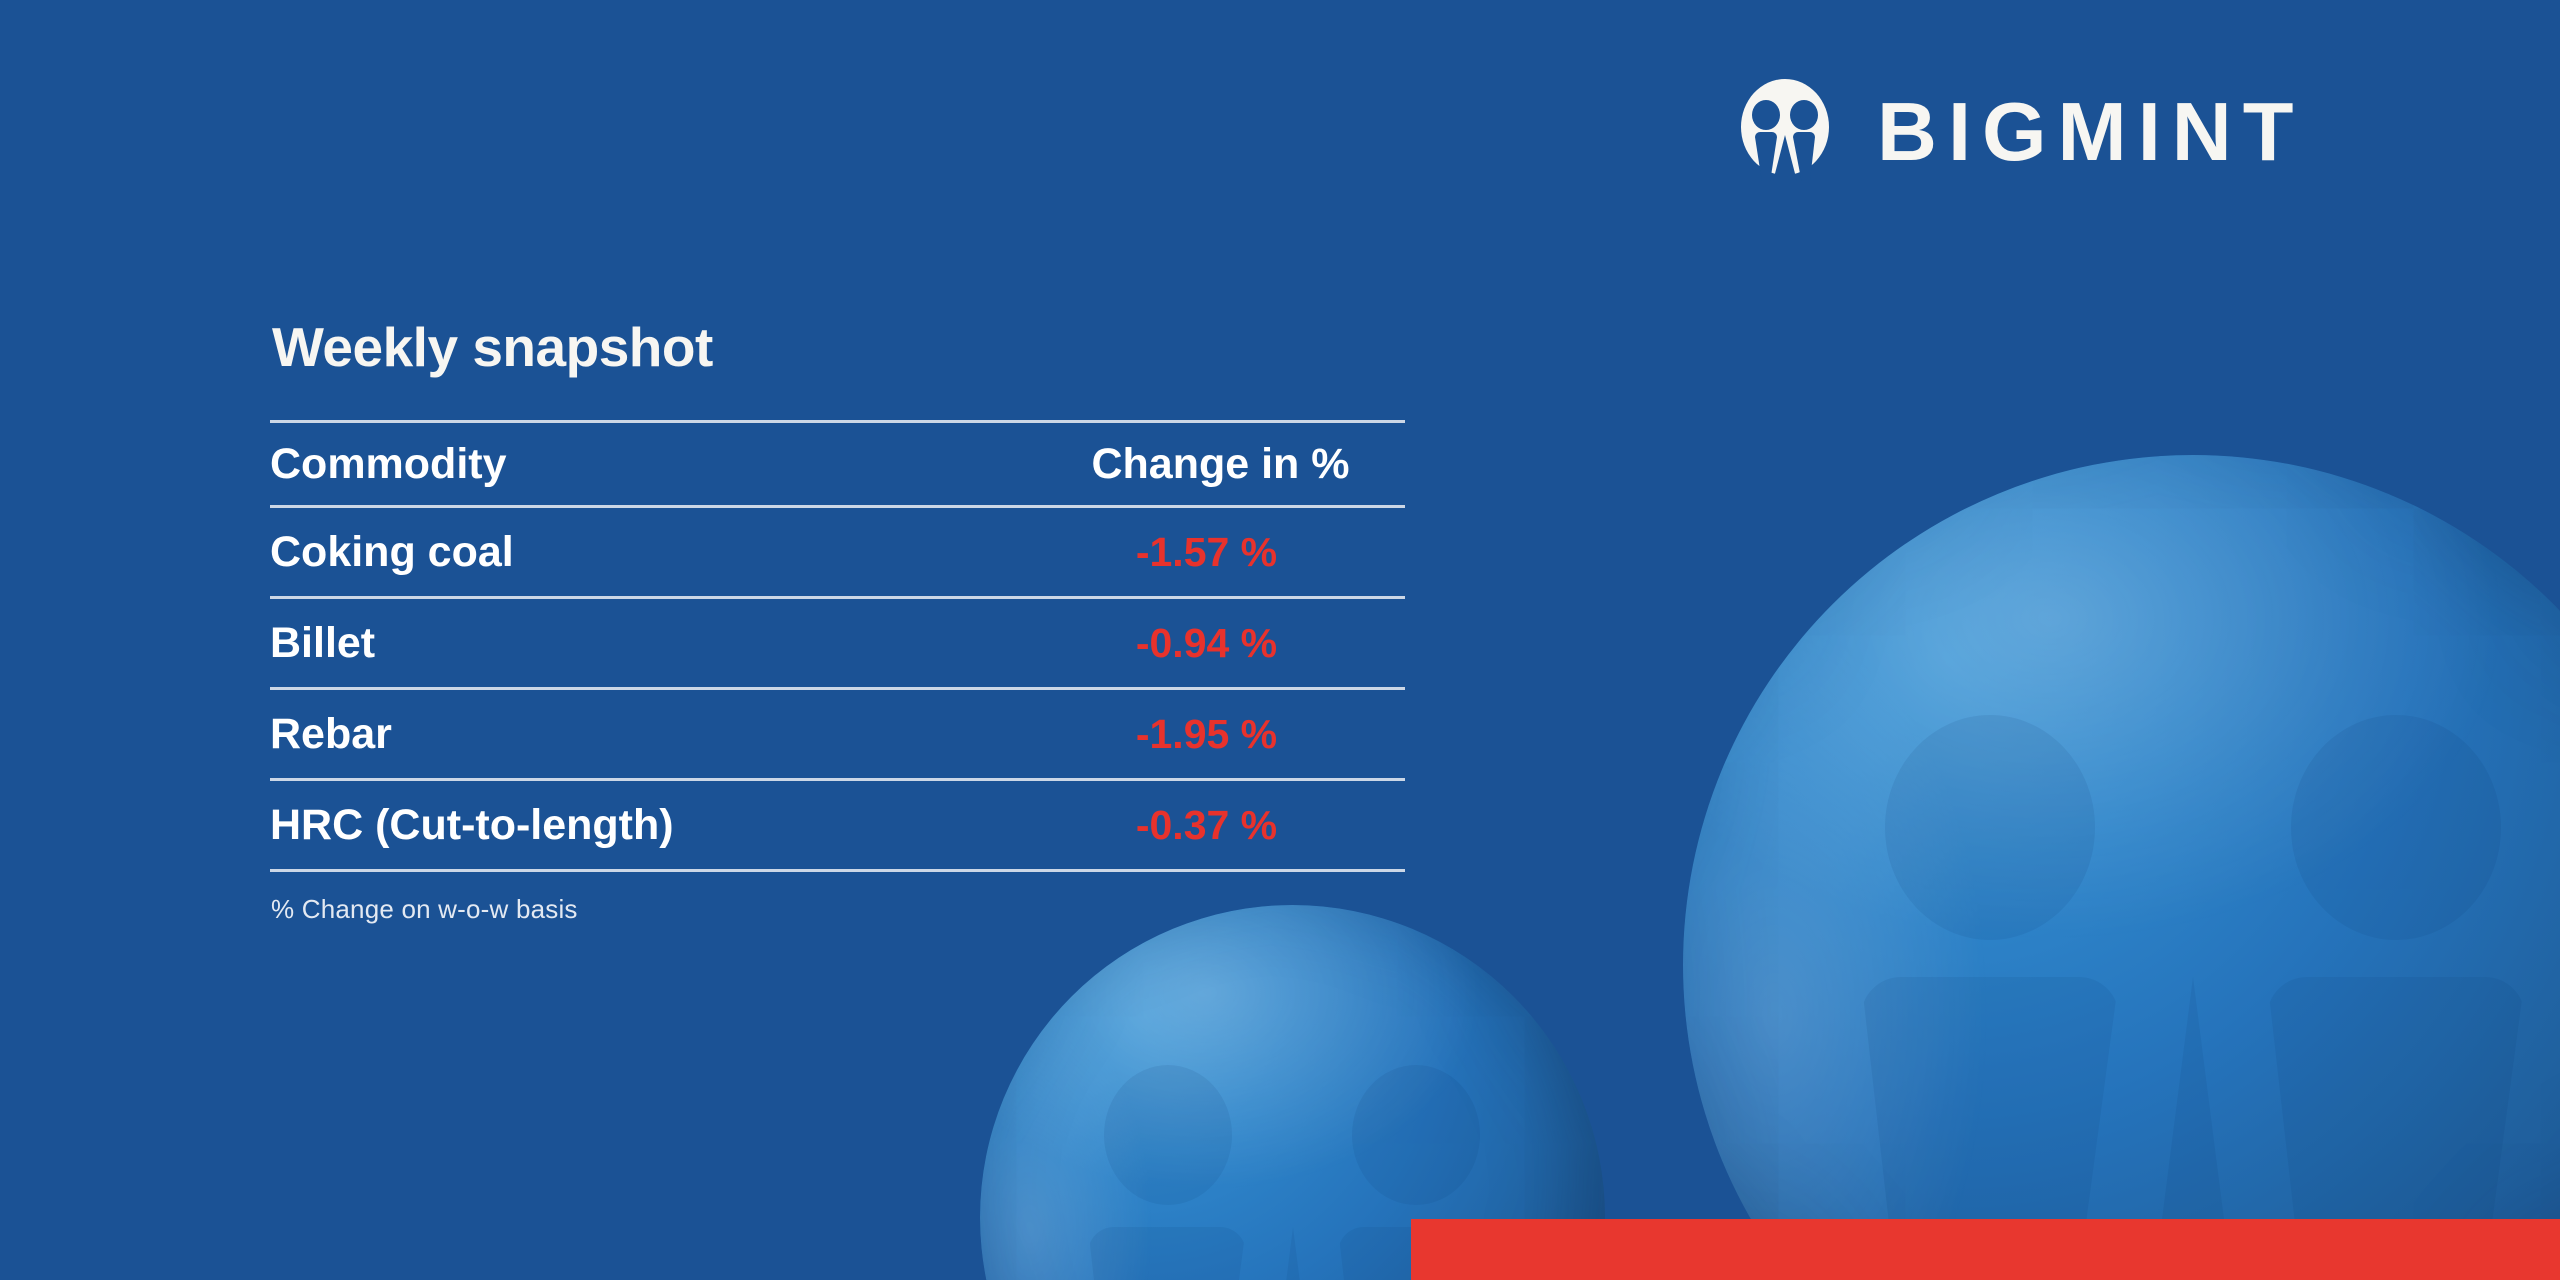 The height and width of the screenshot is (1280, 2560). I want to click on column-header-change: Change in %, so click(1220, 463).